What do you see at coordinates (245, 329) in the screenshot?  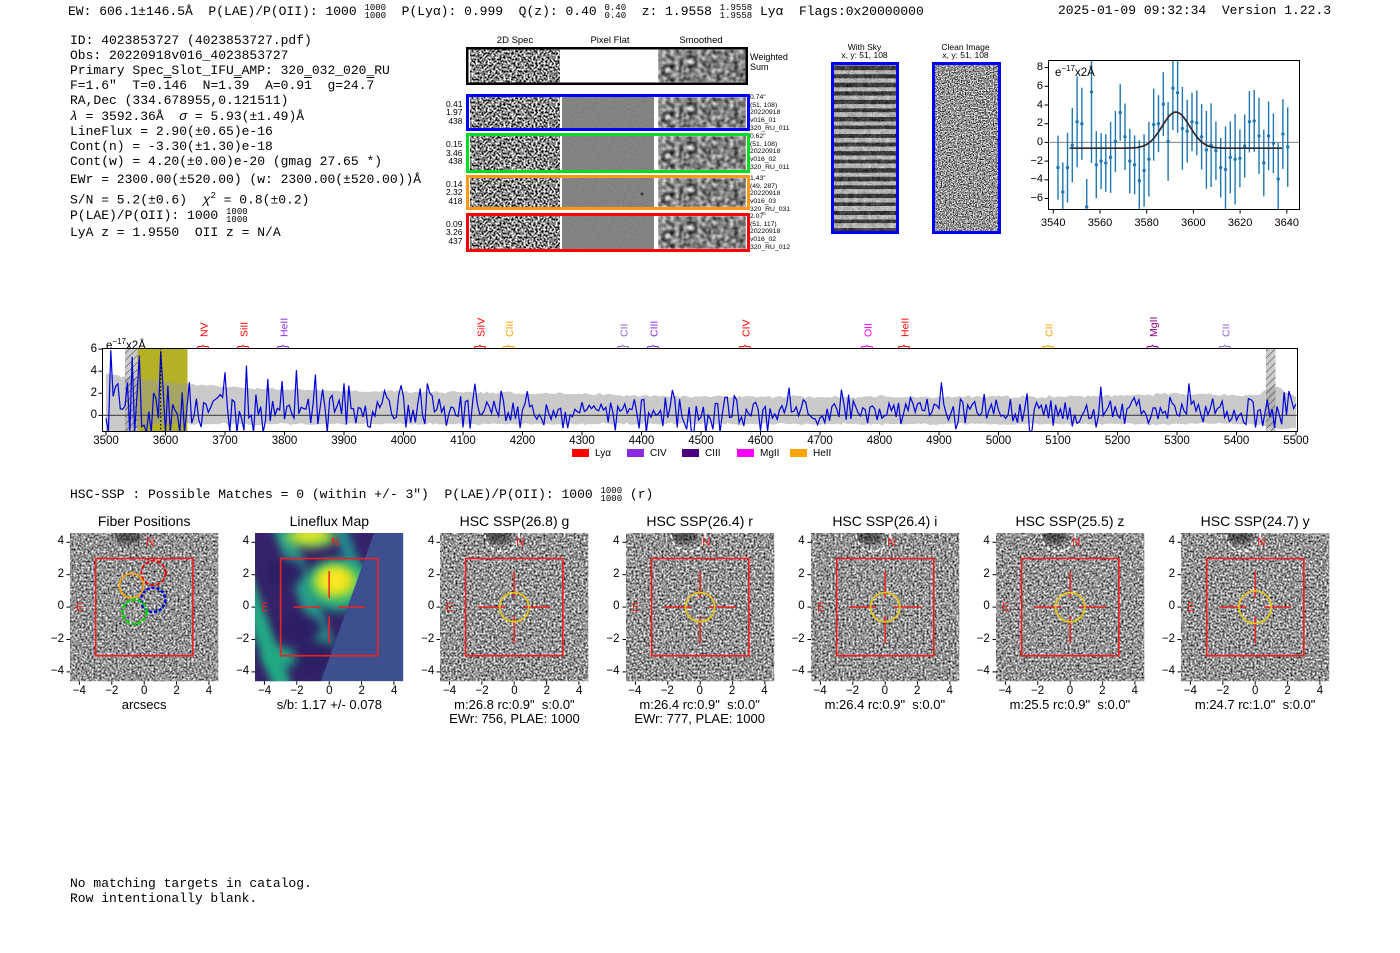 I see `svg-text: SiII` at bounding box center [245, 329].